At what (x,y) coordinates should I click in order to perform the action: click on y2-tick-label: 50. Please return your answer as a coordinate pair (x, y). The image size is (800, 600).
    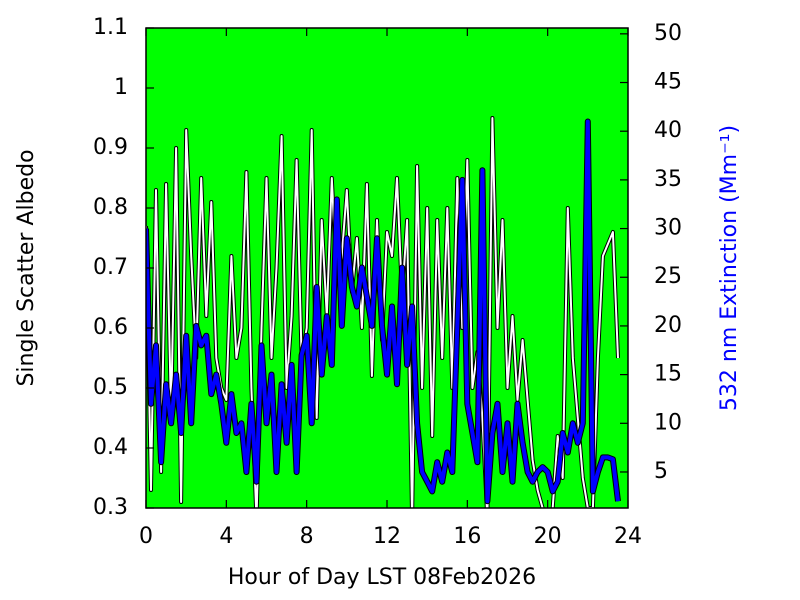
    Looking at the image, I should click on (668, 33).